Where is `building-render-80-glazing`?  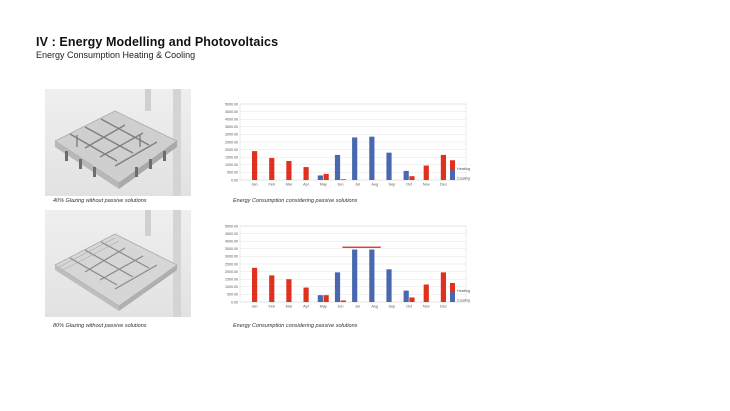
building-render-80-glazing is located at coordinates (118, 263).